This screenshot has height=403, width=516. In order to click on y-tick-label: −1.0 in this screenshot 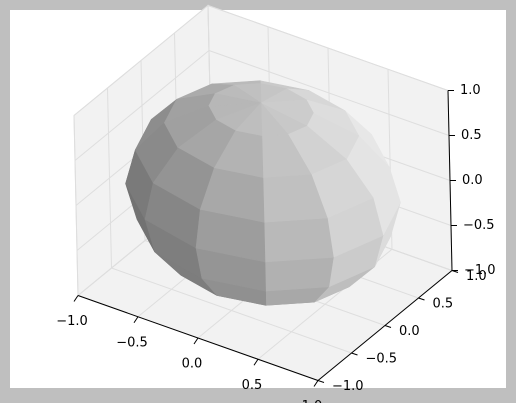, I will do `click(348, 386)`.